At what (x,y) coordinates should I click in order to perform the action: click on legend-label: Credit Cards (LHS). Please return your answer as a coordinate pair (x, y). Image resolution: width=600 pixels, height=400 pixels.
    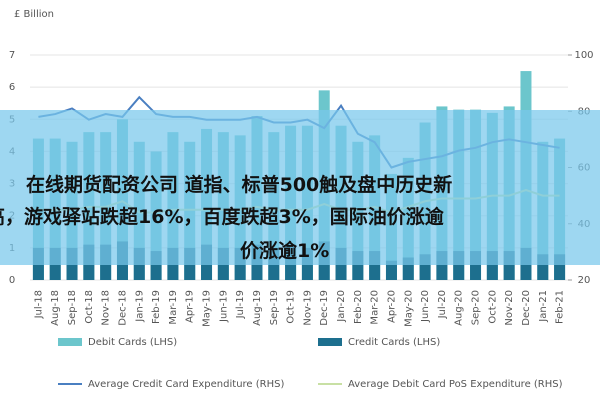
    Looking at the image, I should click on (394, 342).